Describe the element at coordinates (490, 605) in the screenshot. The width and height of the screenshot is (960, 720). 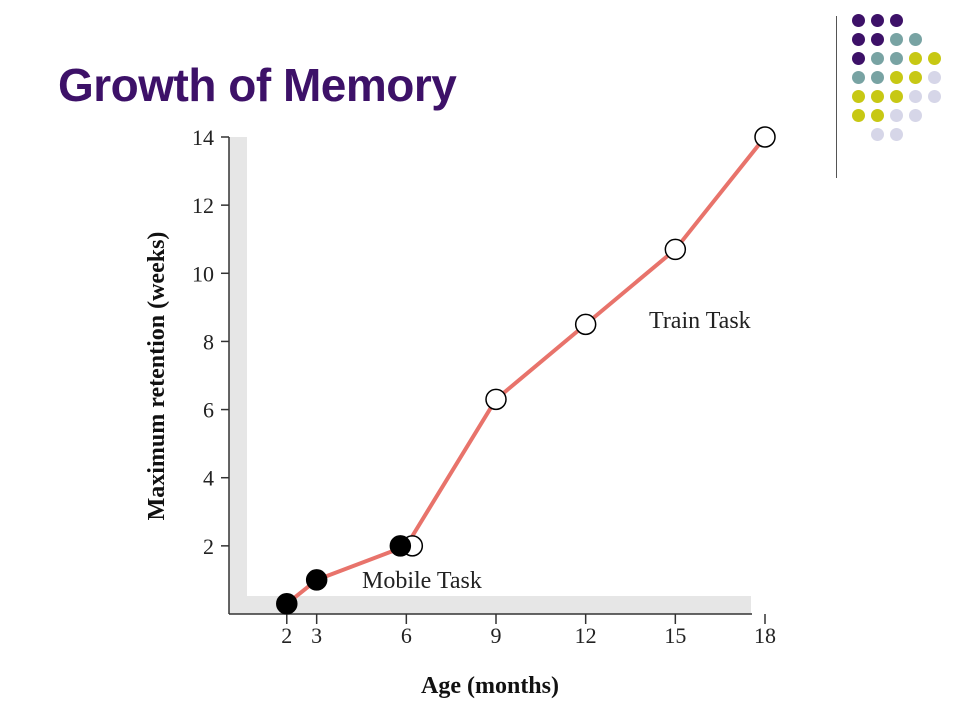
I see `axis-shade-x` at that location.